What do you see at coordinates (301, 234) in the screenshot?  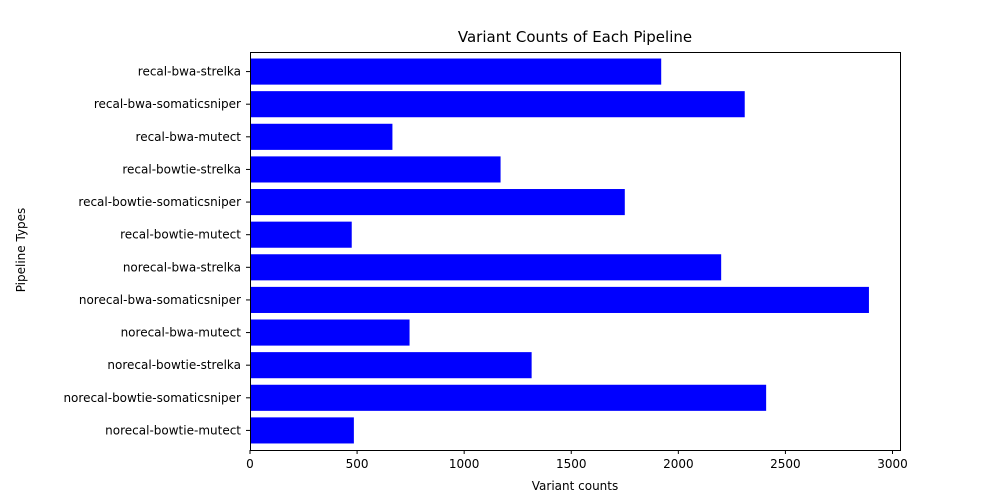 I see `bar-recal-bowtie-mutect` at bounding box center [301, 234].